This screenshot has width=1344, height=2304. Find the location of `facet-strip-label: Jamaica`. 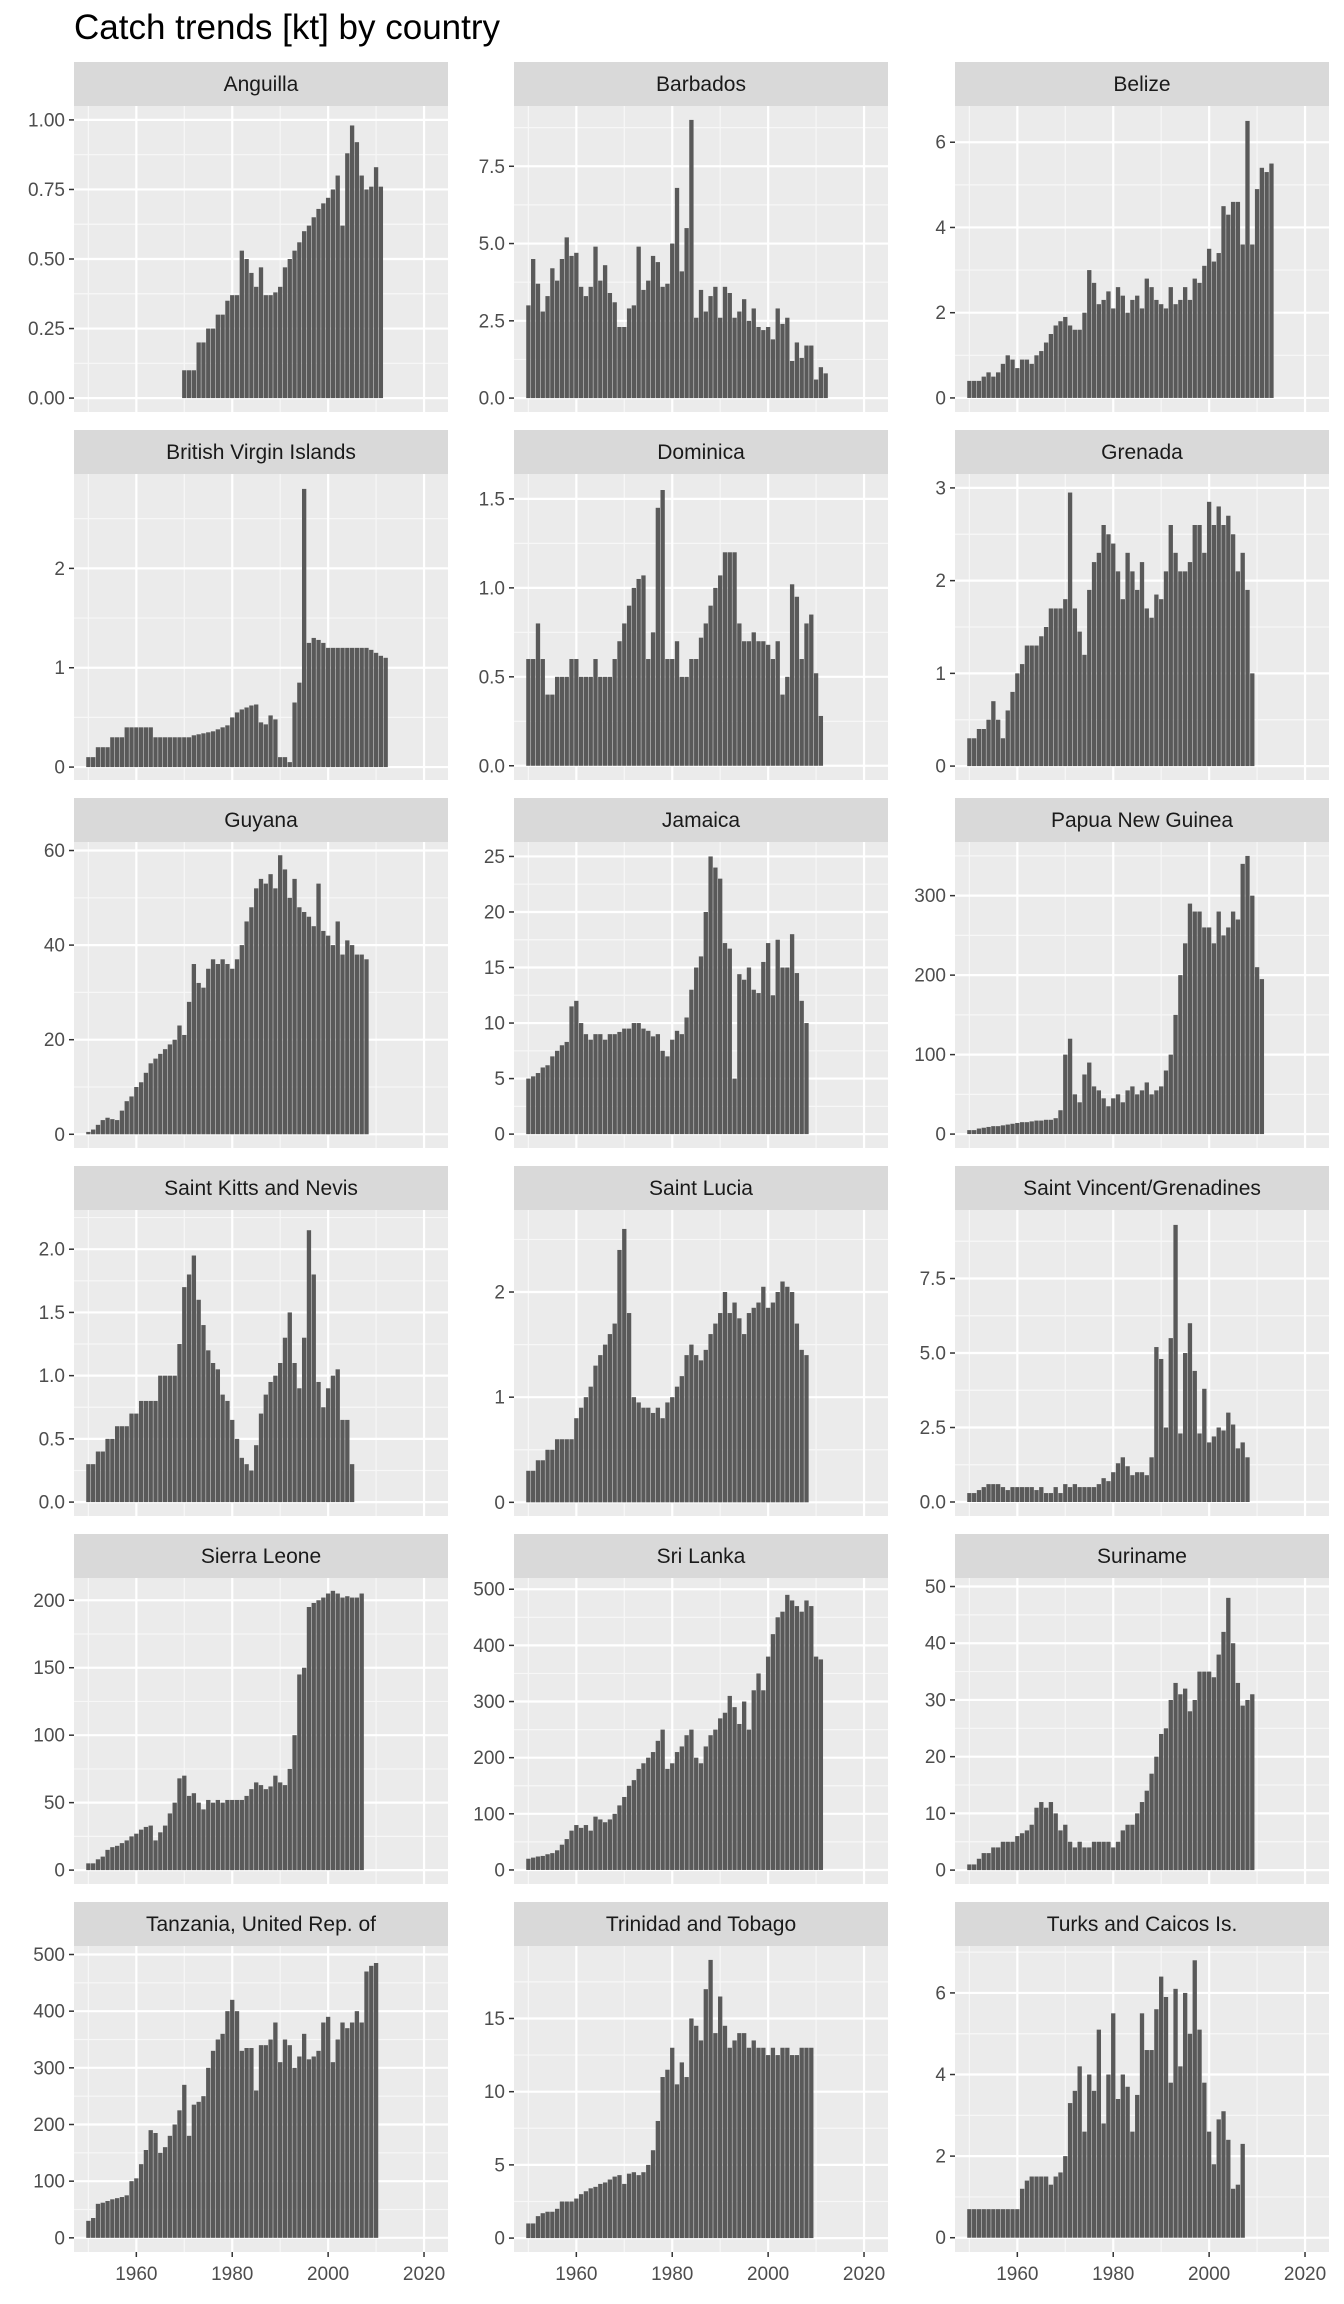

facet-strip-label: Jamaica is located at coordinates (701, 820).